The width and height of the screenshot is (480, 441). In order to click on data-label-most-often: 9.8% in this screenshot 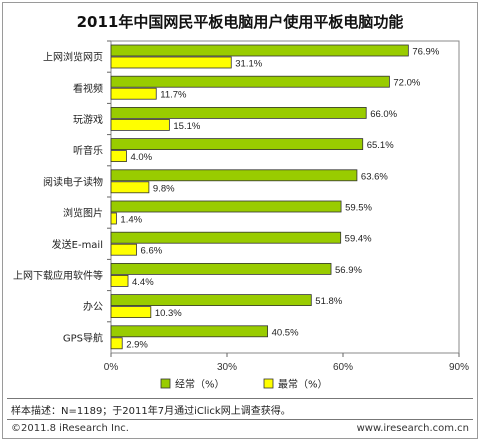, I will do `click(164, 188)`.